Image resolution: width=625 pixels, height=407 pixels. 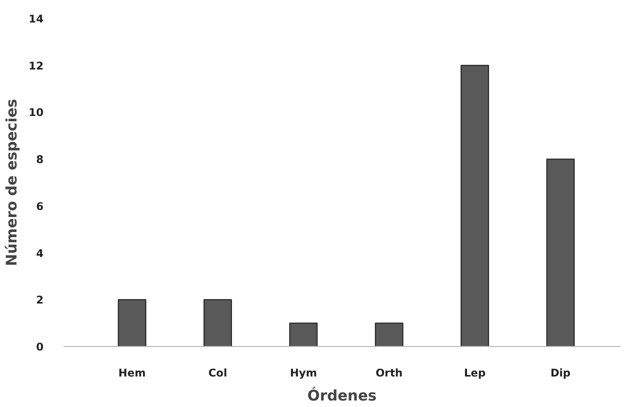 I want to click on y-axis-title: Número de especies, so click(x=12, y=182).